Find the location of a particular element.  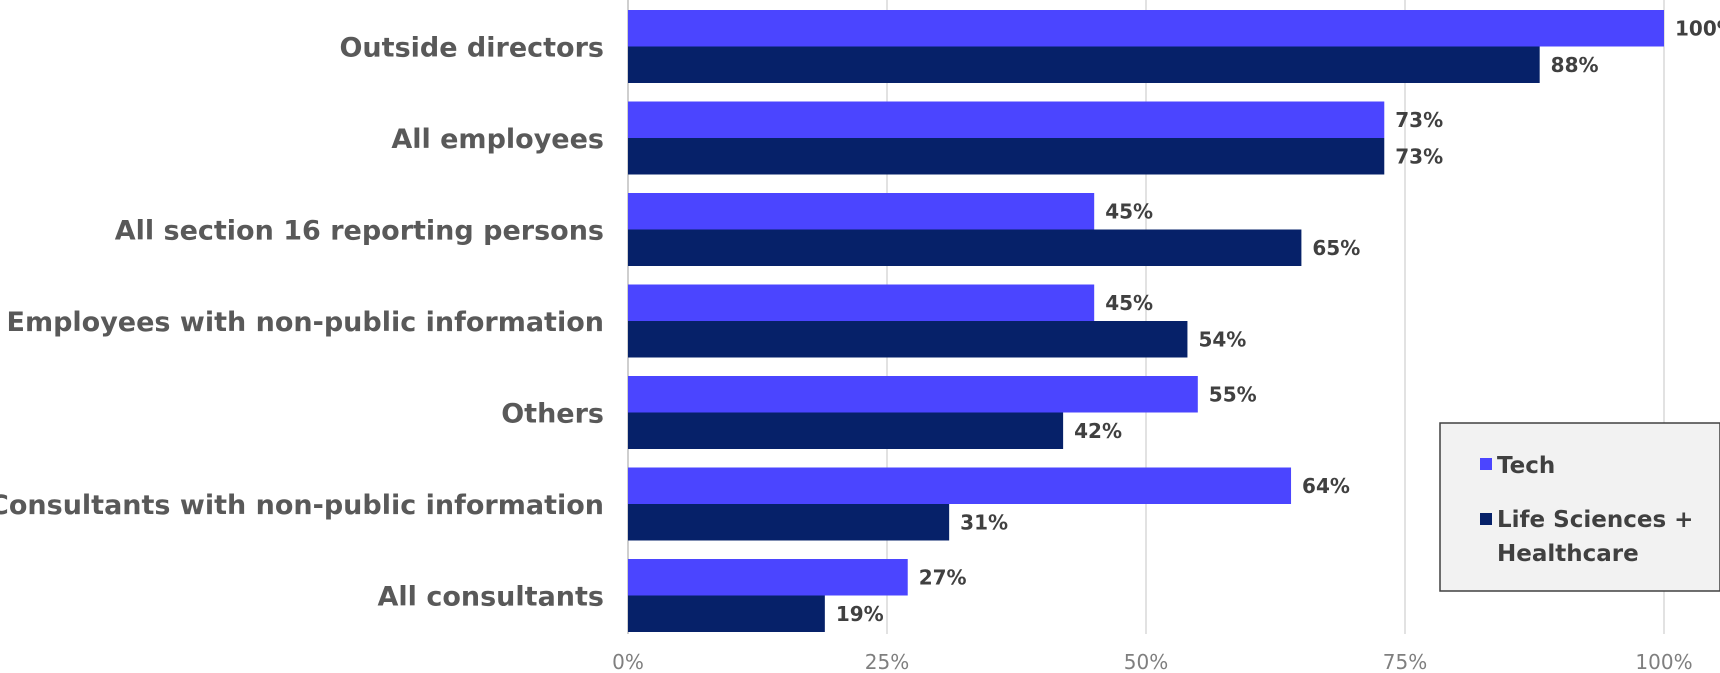

x-tick-label: 75% is located at coordinates (1405, 661).